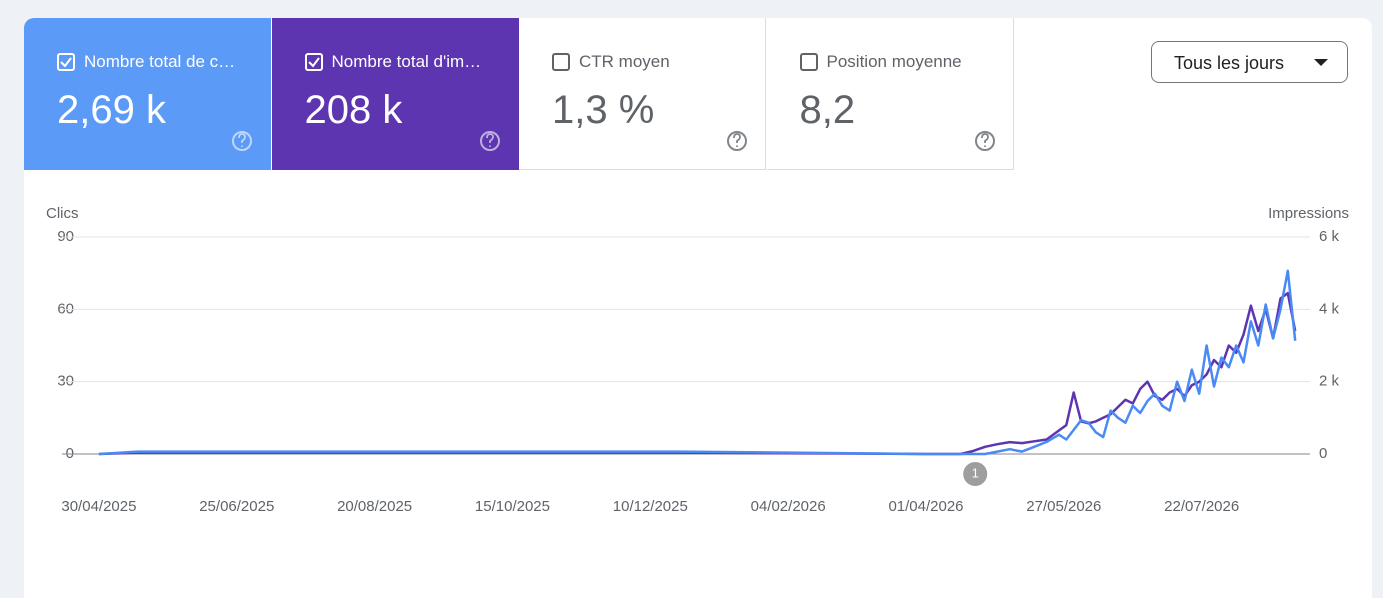 The width and height of the screenshot is (1383, 598). I want to click on y-tick-label: 90, so click(65, 236).